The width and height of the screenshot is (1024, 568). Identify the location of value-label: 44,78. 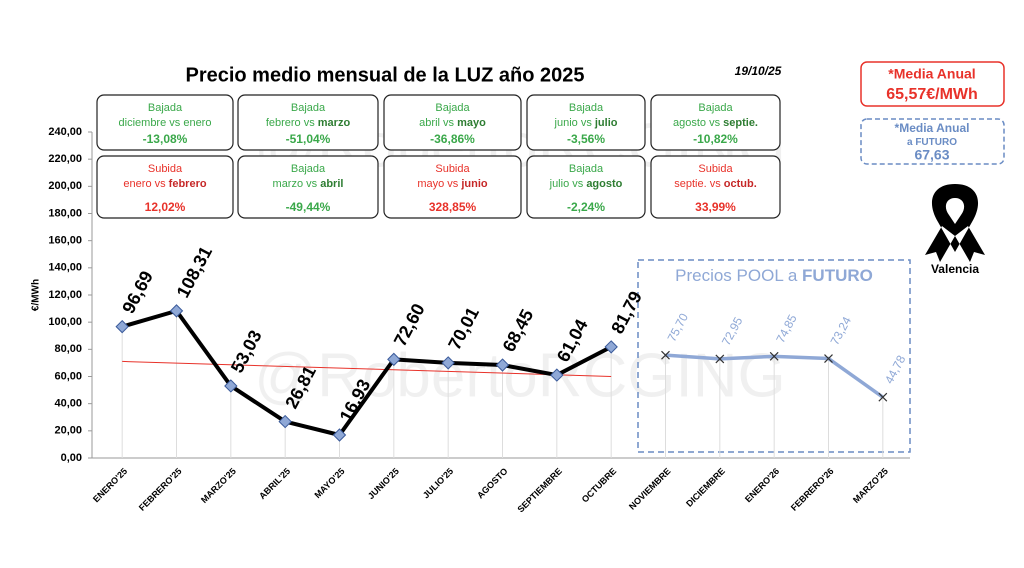
(895, 369).